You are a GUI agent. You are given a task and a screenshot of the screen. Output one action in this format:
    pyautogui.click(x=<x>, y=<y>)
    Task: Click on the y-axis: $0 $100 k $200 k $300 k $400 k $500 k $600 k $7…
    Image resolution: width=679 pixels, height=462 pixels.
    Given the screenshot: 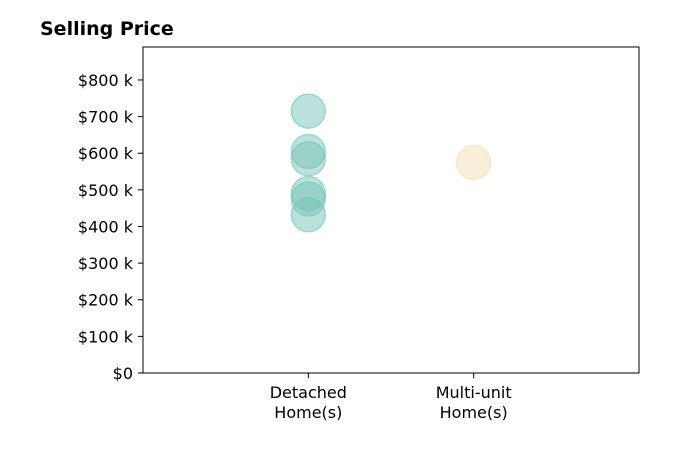 What is the action you would take?
    pyautogui.click(x=110, y=227)
    